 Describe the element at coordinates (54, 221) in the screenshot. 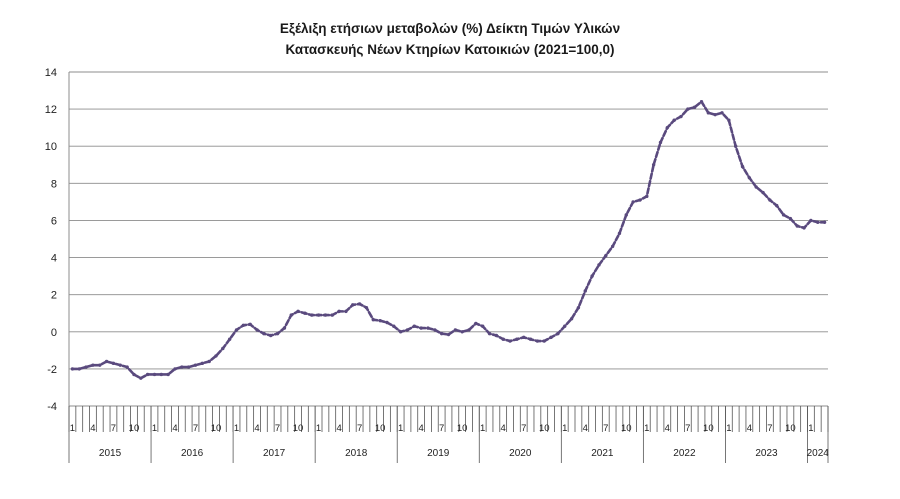

I see `y-tick-label: 6` at that location.